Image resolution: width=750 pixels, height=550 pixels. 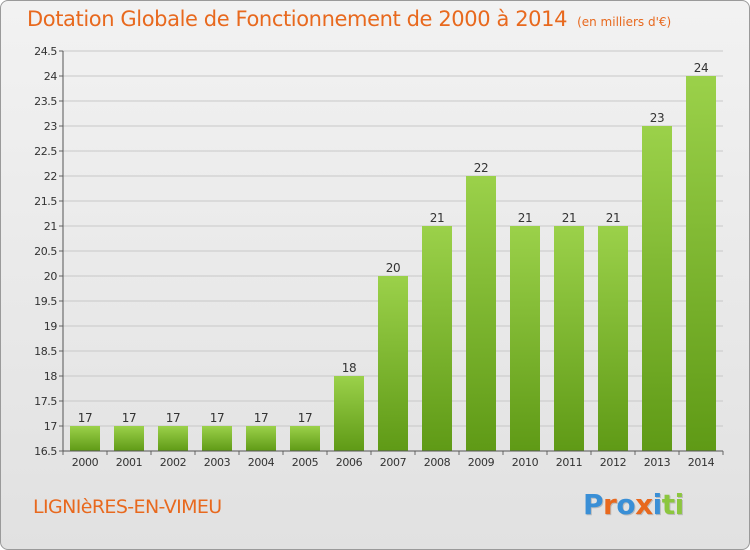 What do you see at coordinates (569, 338) in the screenshot?
I see `bar-2011` at bounding box center [569, 338].